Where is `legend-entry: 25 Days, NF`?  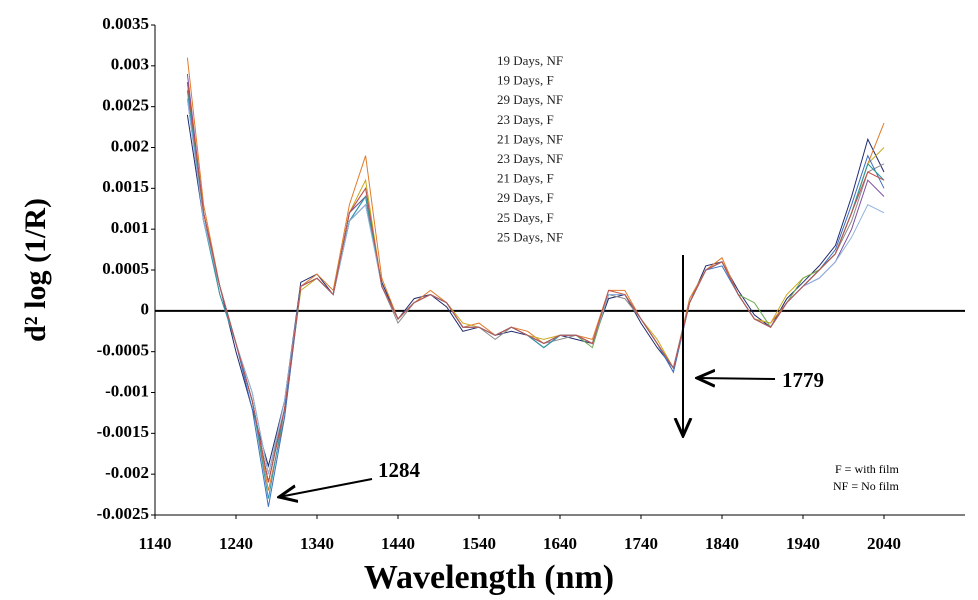 legend-entry: 25 Days, NF is located at coordinates (530, 236).